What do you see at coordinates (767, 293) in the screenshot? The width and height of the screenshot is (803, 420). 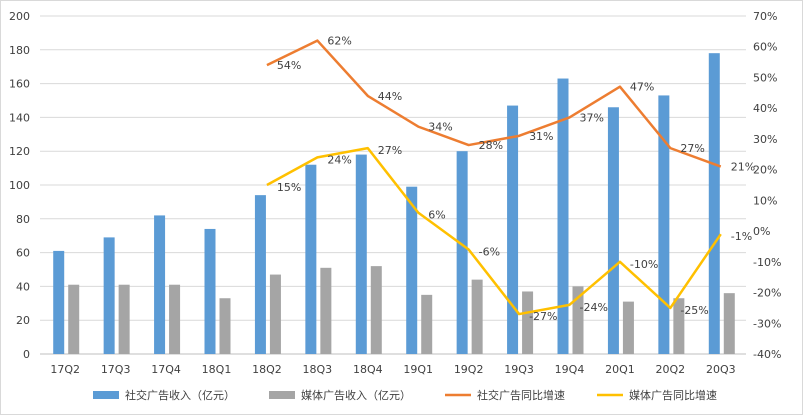 I see `y-right-tick-label: -20%` at bounding box center [767, 293].